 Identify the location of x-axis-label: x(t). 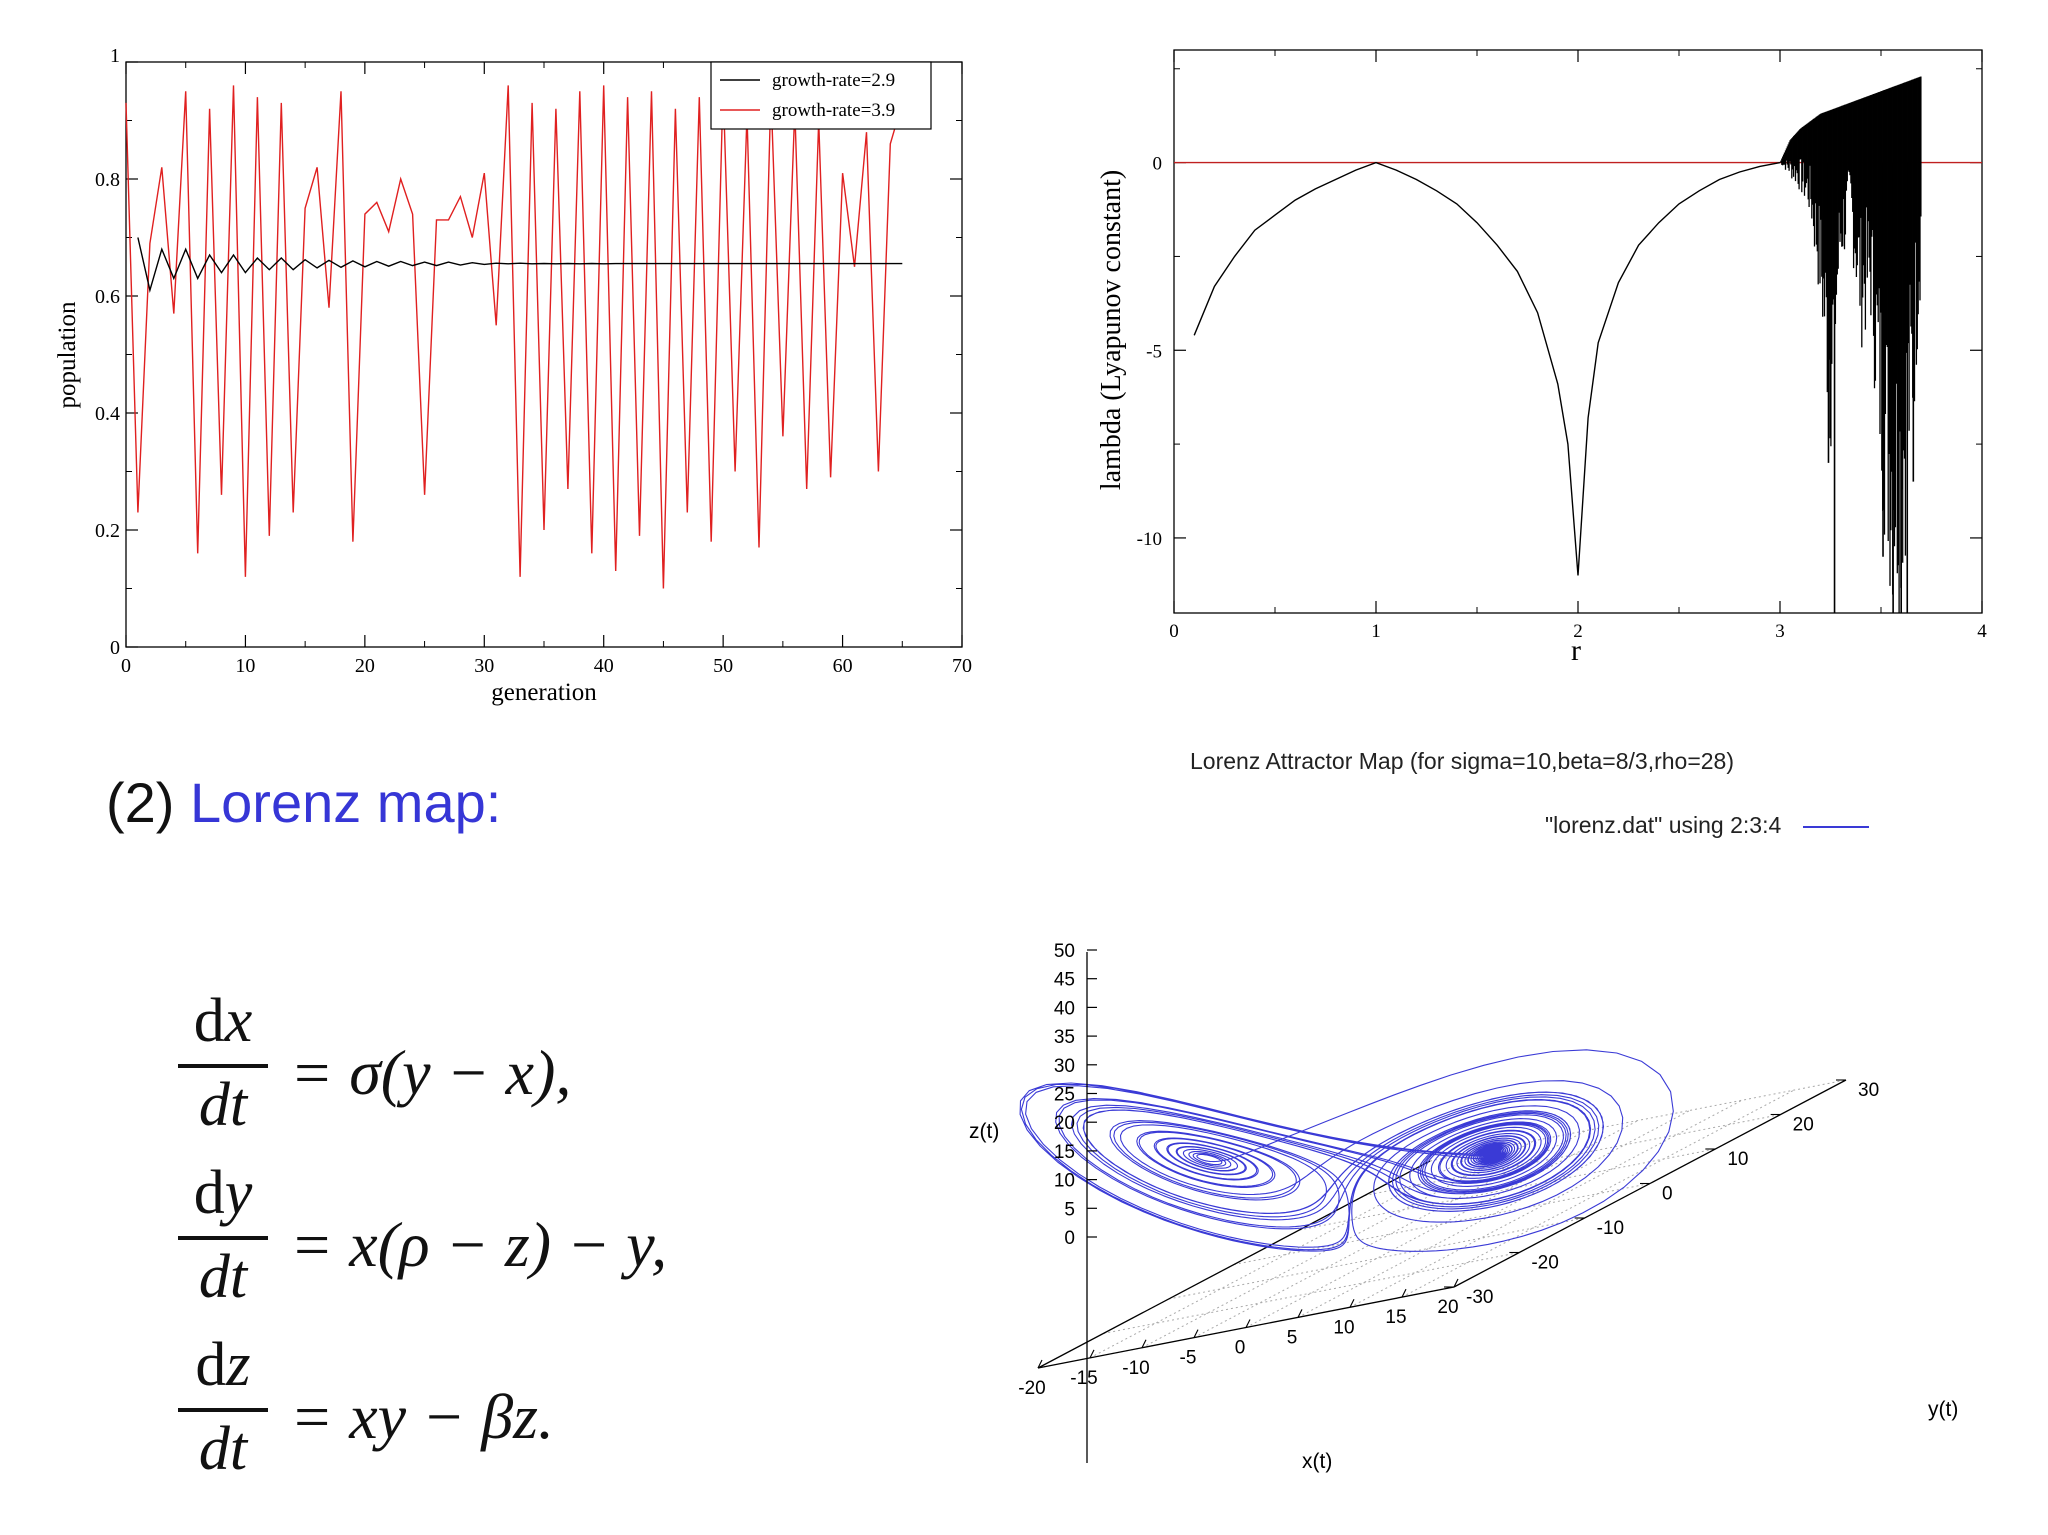
(1317, 1461).